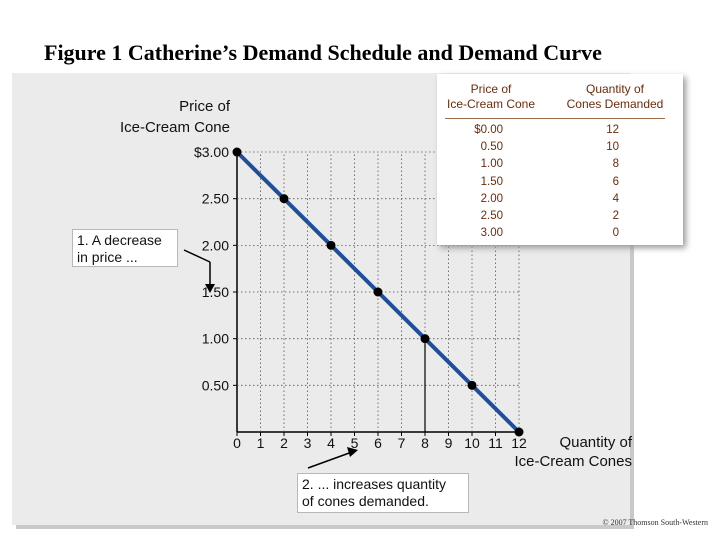 The width and height of the screenshot is (720, 540). I want to click on x-tick-label: 3, so click(308, 443).